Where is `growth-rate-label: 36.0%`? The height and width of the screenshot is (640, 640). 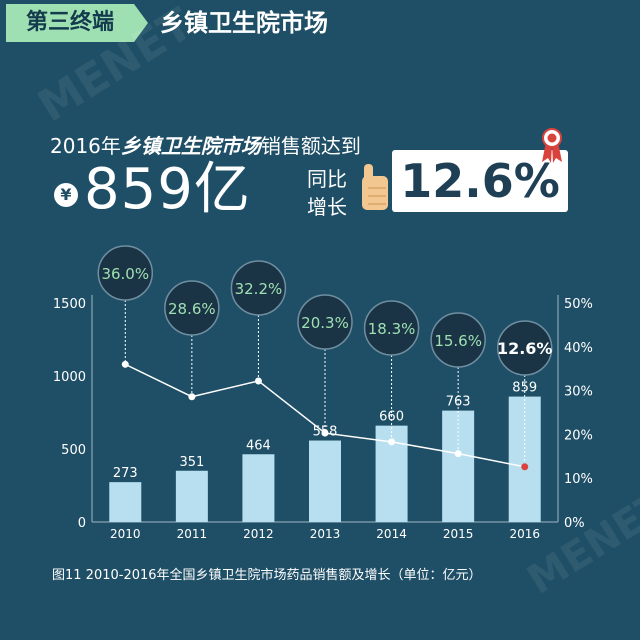
growth-rate-label: 36.0% is located at coordinates (125, 274).